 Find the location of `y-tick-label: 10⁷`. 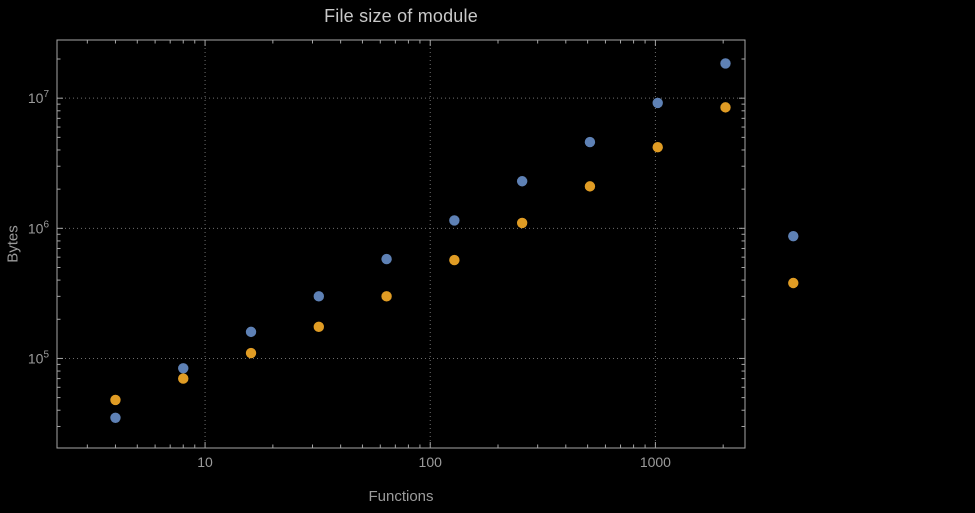

y-tick-label: 10⁷ is located at coordinates (39, 97).